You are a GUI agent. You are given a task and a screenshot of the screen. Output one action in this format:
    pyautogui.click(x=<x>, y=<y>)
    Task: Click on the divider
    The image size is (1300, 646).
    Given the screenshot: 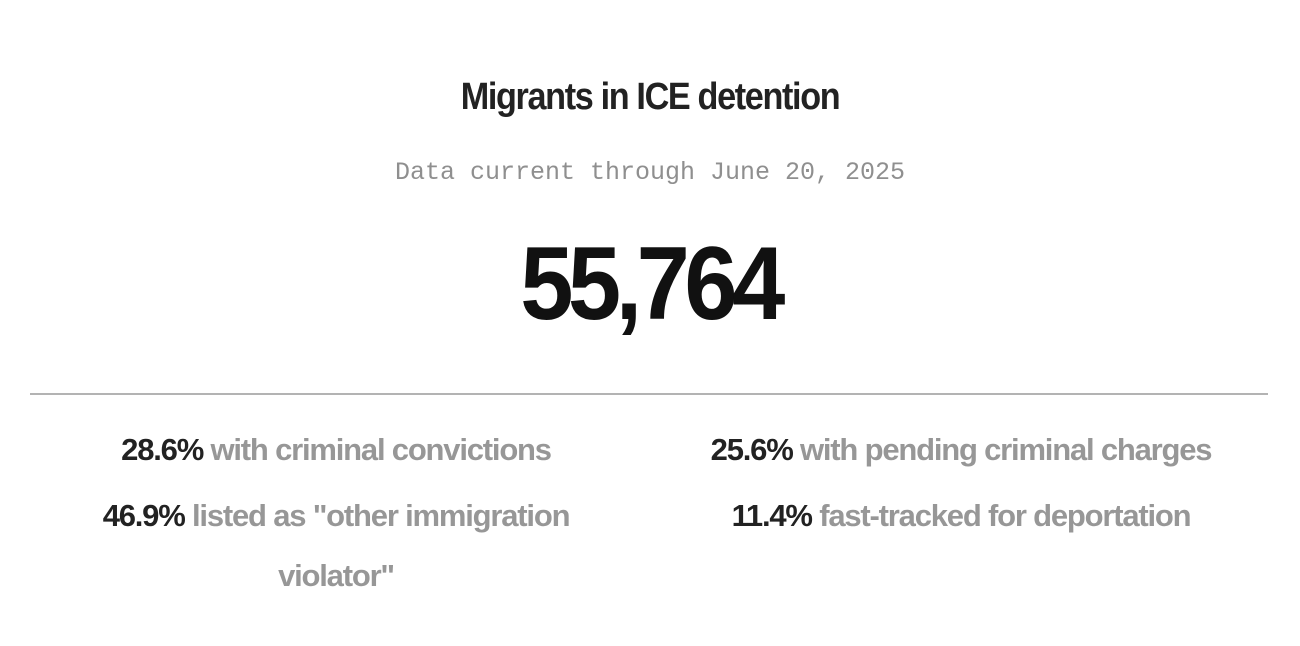 What is the action you would take?
    pyautogui.click(x=649, y=394)
    